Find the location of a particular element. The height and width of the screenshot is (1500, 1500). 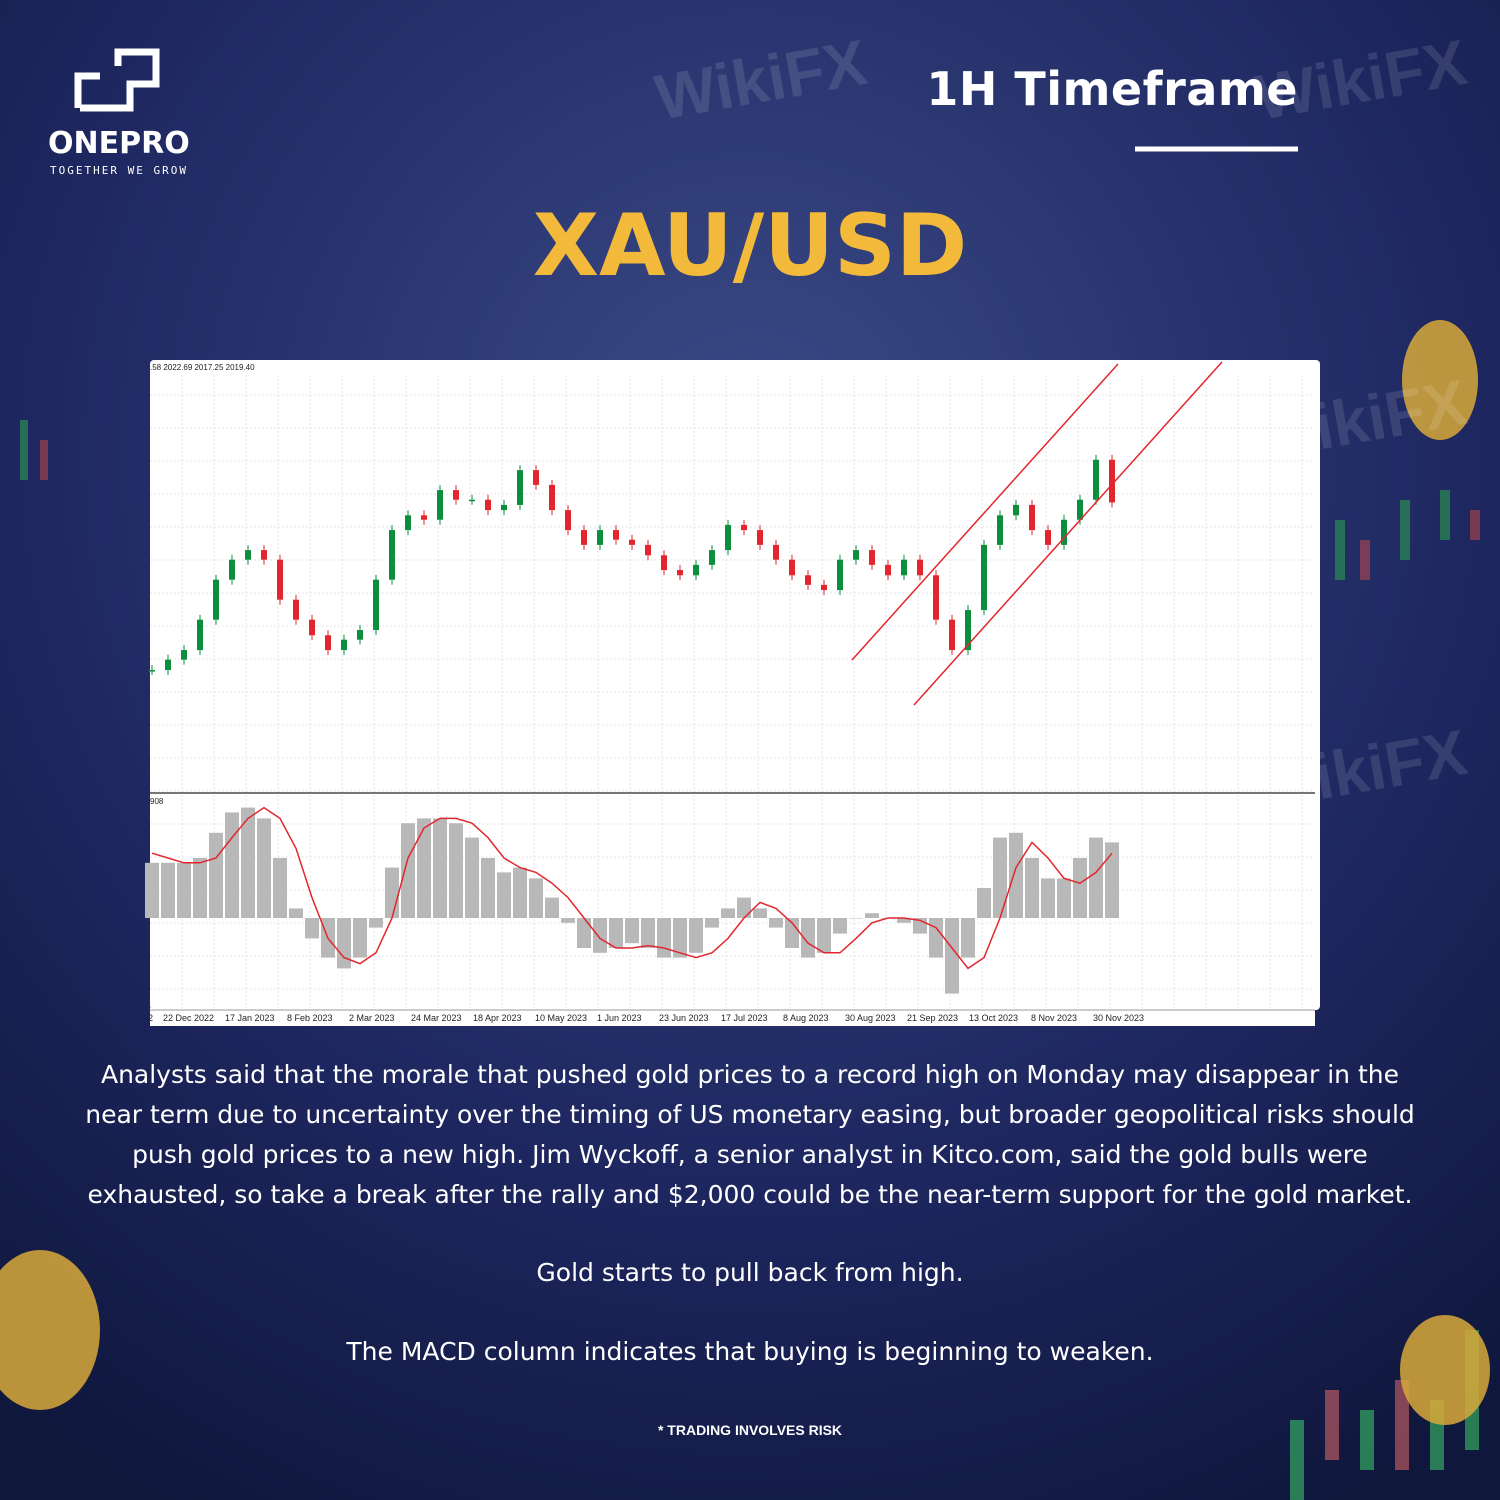

x-tick-label: 2 Mar 2023 is located at coordinates (372, 1018).